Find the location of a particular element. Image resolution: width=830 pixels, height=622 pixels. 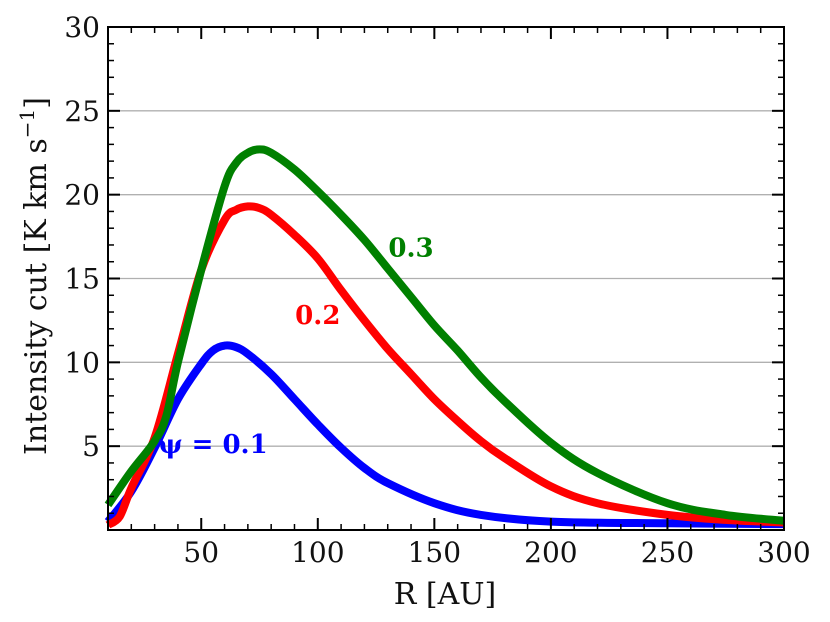

x-tick-label: 250 is located at coordinates (667, 552).